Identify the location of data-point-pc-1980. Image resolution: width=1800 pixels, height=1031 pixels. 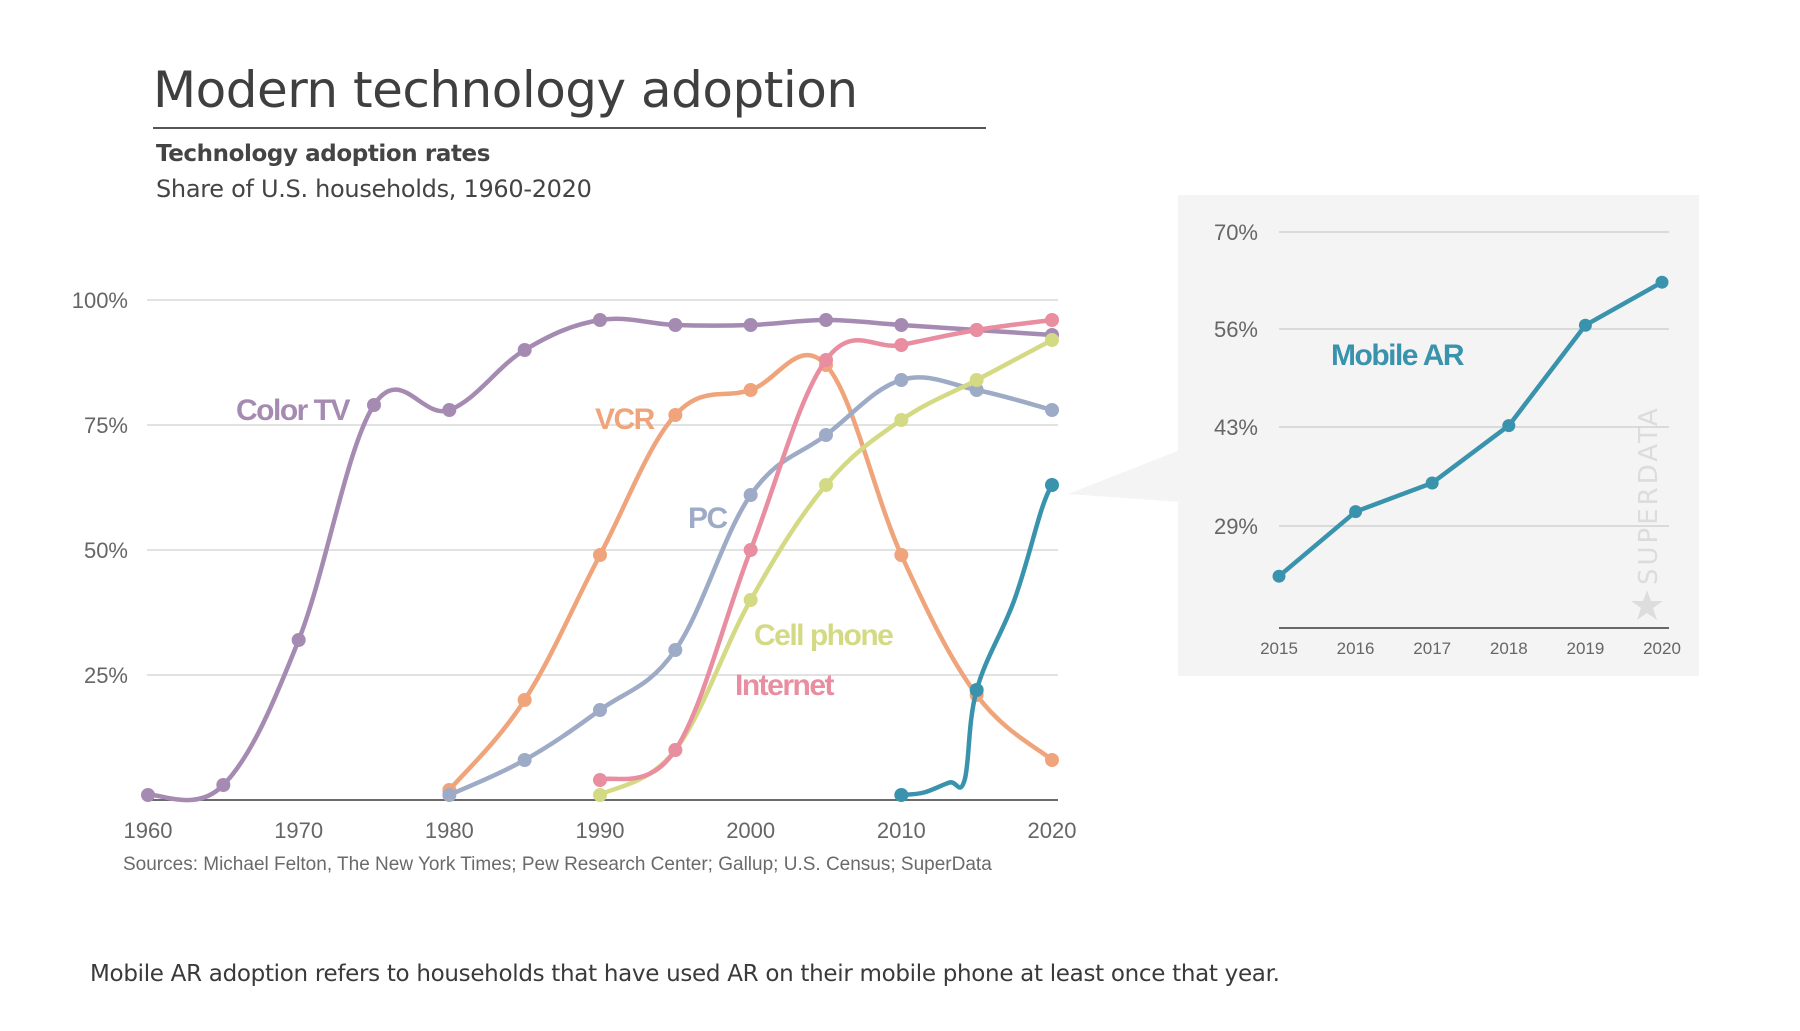
(449, 795).